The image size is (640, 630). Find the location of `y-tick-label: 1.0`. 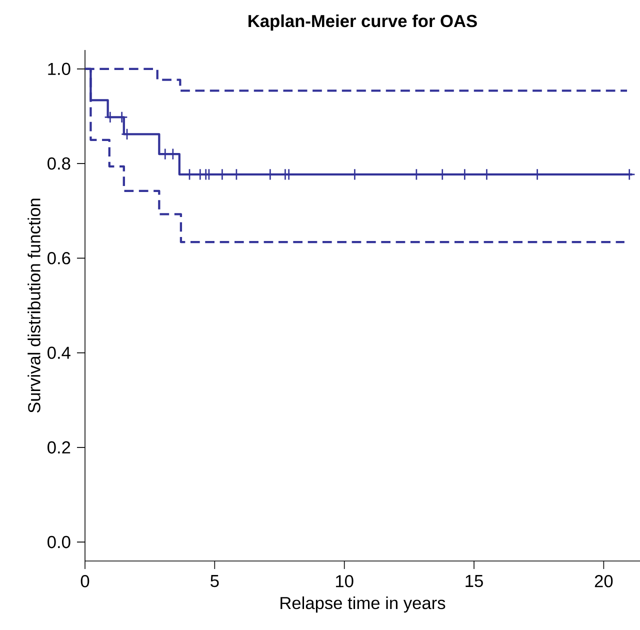

y-tick-label: 1.0 is located at coordinates (59, 69).